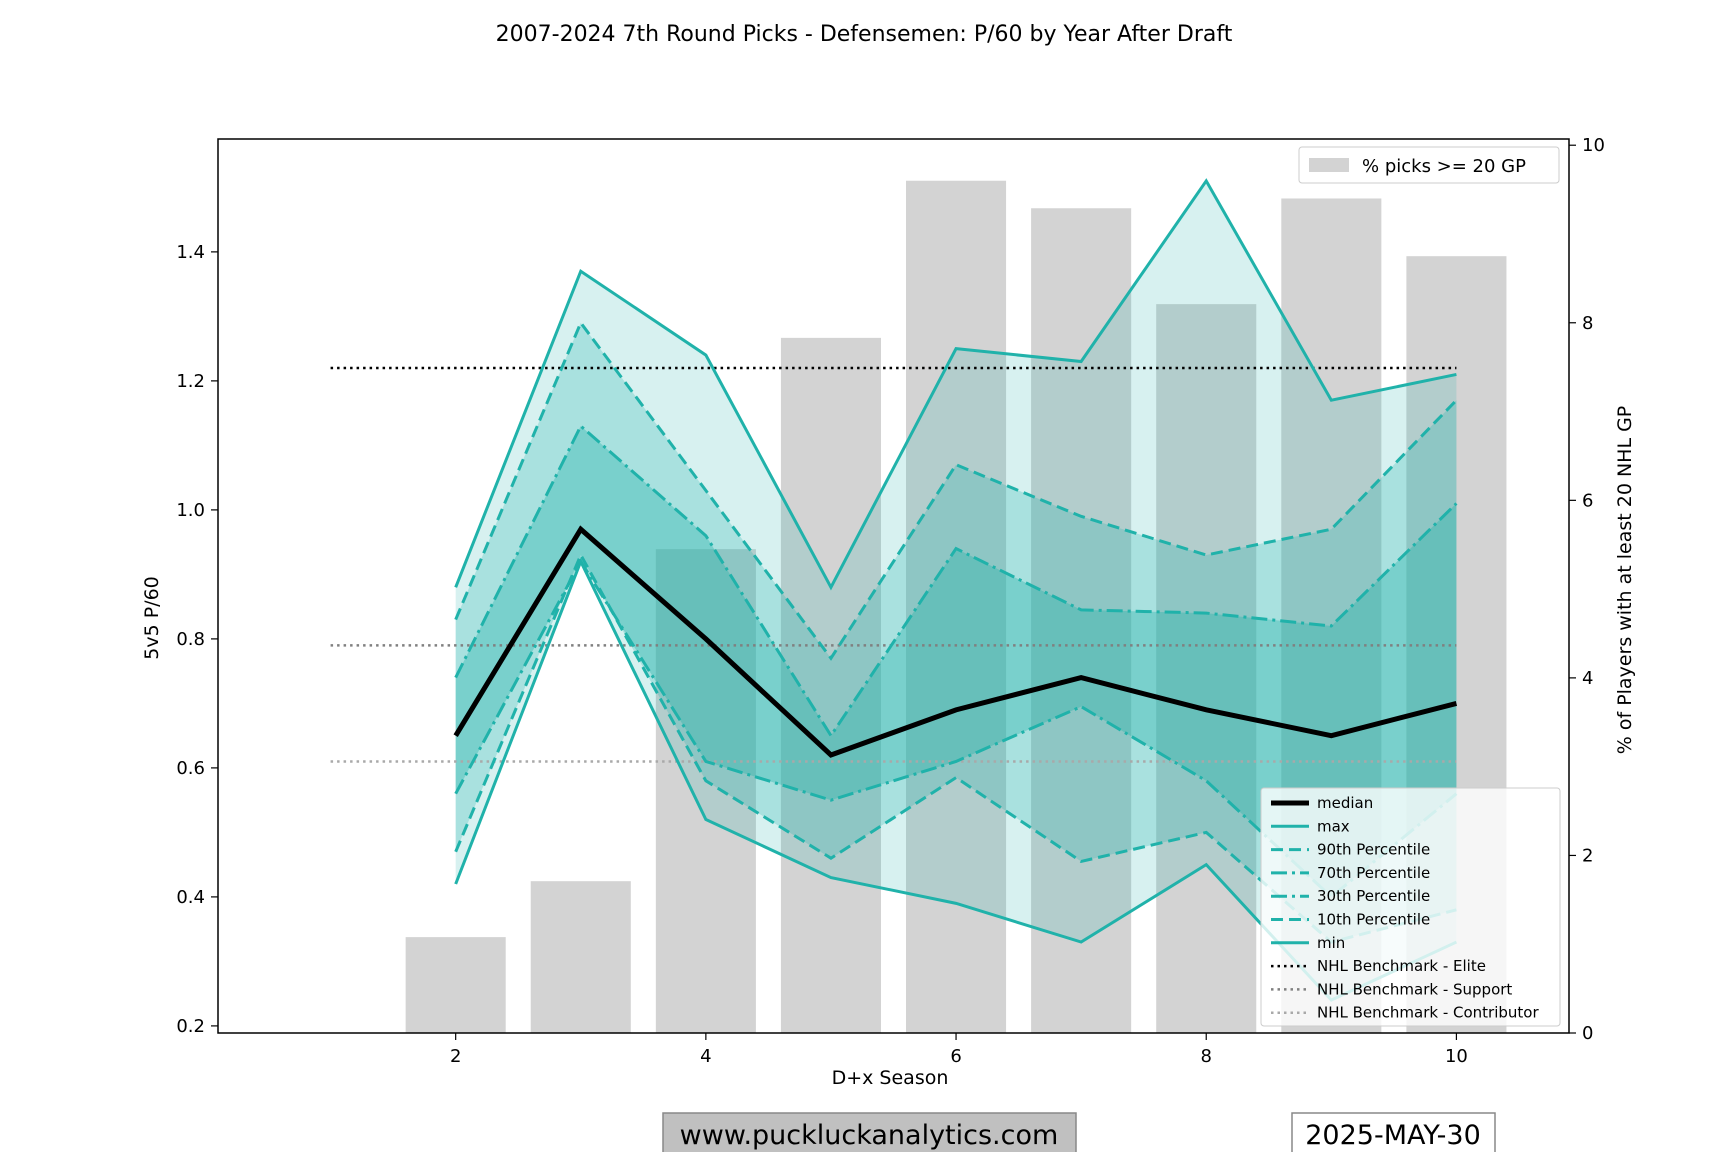 The height and width of the screenshot is (1152, 1728). Describe the element at coordinates (956, 606) in the screenshot. I see `bar-x6` at that location.